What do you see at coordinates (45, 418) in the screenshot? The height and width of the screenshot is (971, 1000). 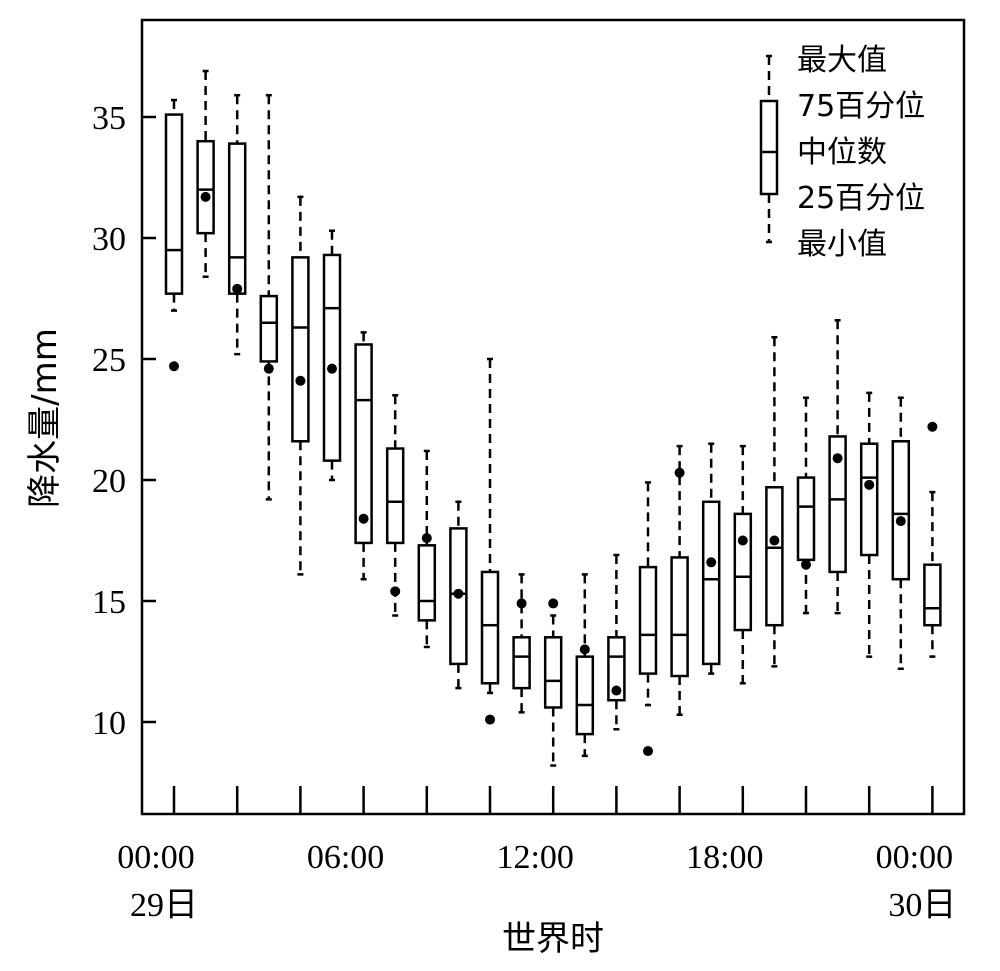 I see `y-axis-title: 降水量/mm` at bounding box center [45, 418].